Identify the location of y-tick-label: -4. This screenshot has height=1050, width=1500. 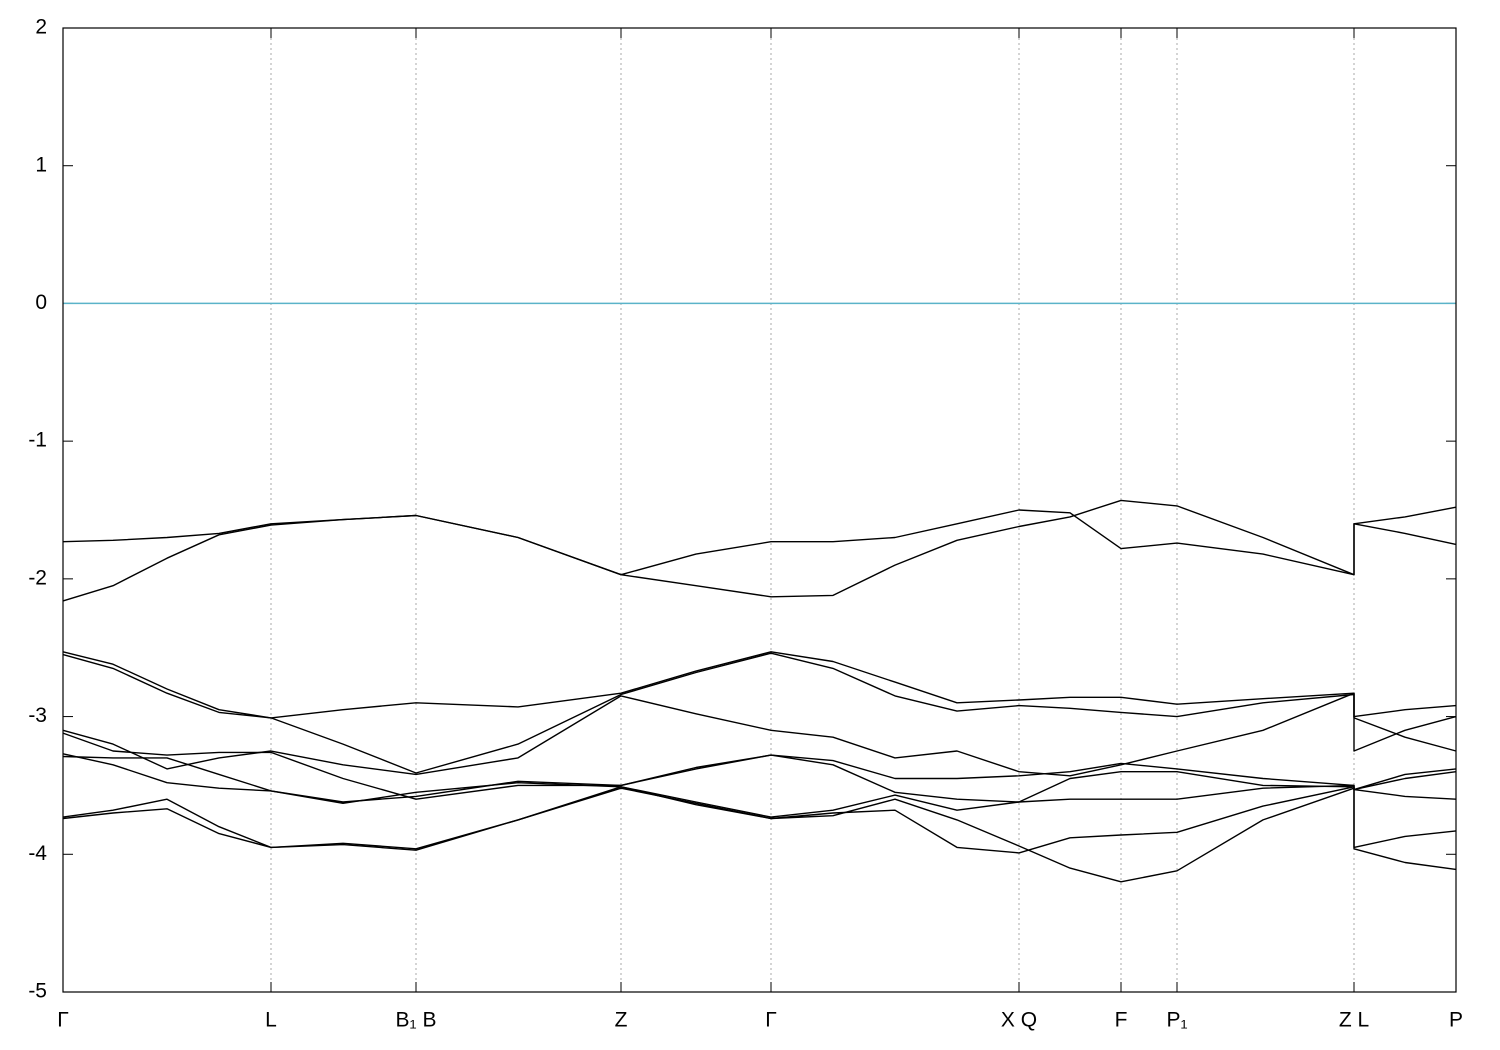
(37, 853).